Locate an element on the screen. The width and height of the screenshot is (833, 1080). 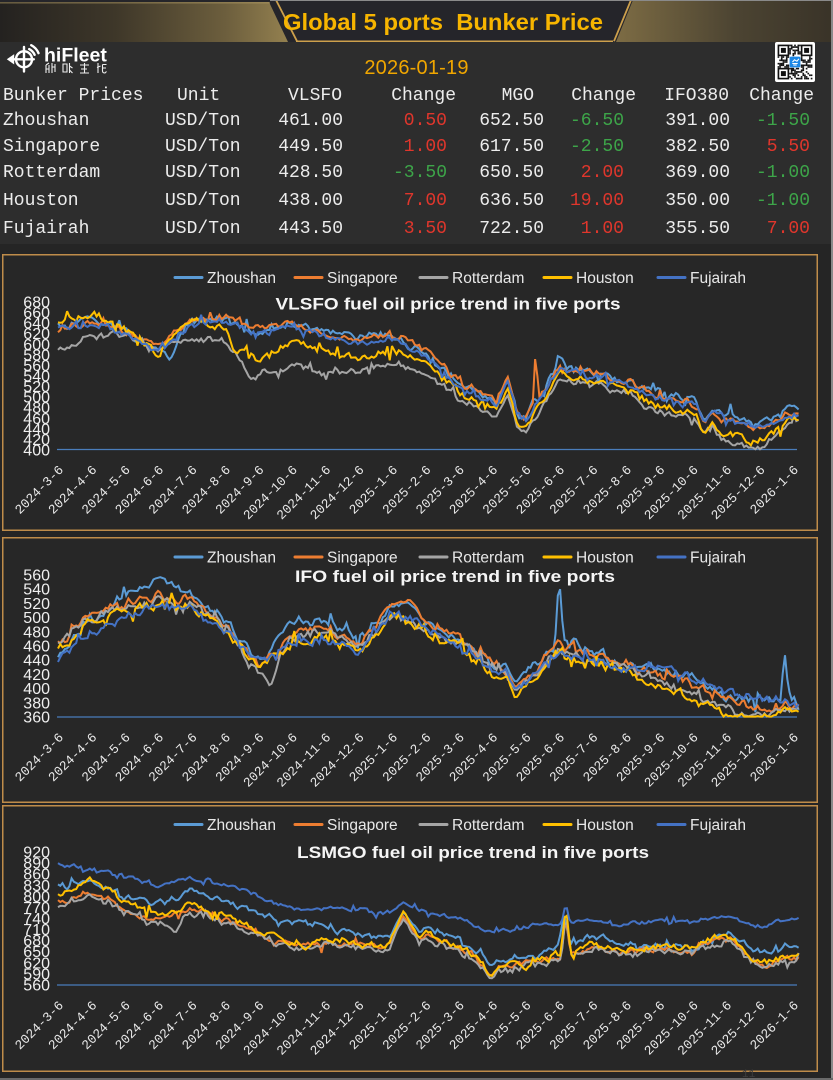
svg-text: 650 is located at coordinates (36, 952).